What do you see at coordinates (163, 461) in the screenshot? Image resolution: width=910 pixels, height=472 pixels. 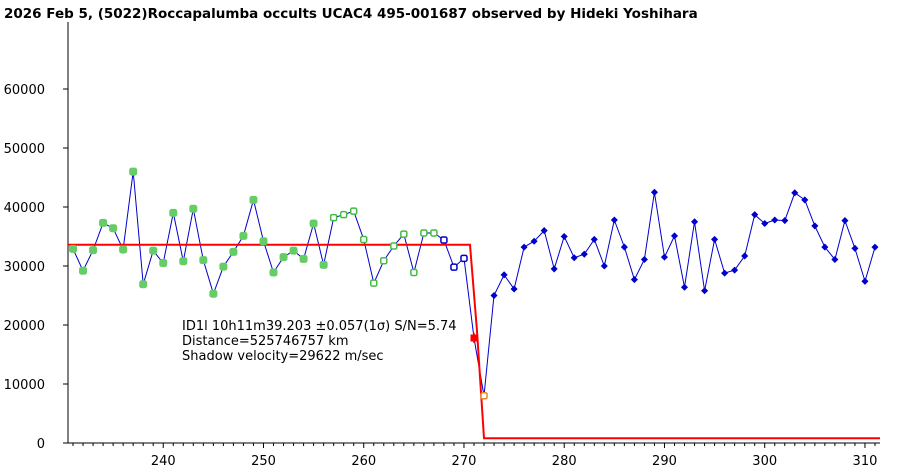 I see `x-tick-label: 240` at bounding box center [163, 461].